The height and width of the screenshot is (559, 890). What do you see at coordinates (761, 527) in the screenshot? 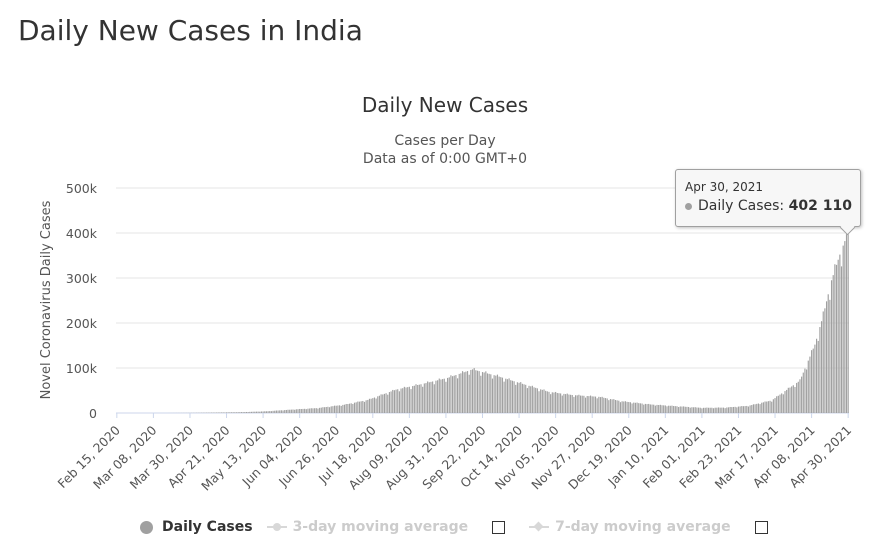
I see `7-day-average-checkbox` at bounding box center [761, 527].